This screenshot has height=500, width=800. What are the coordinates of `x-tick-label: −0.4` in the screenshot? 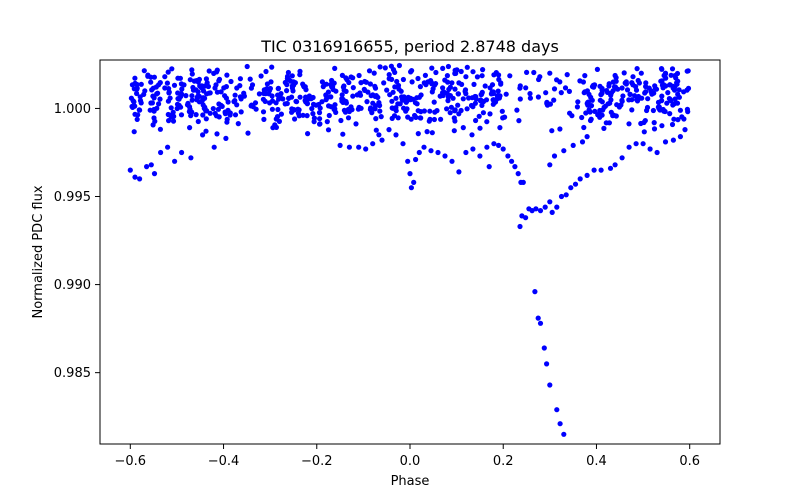 It's located at (224, 461).